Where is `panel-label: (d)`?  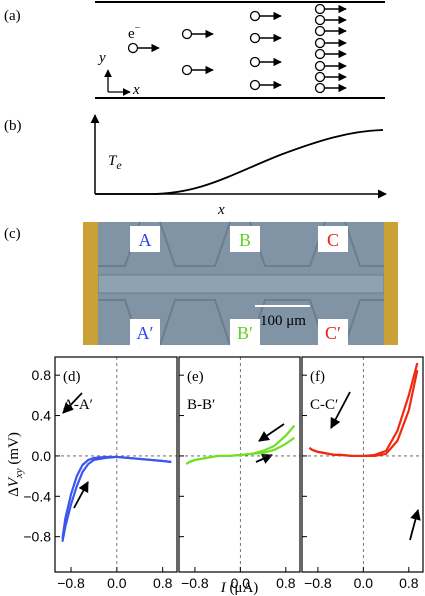
panel-label: (d) is located at coordinates (72, 377).